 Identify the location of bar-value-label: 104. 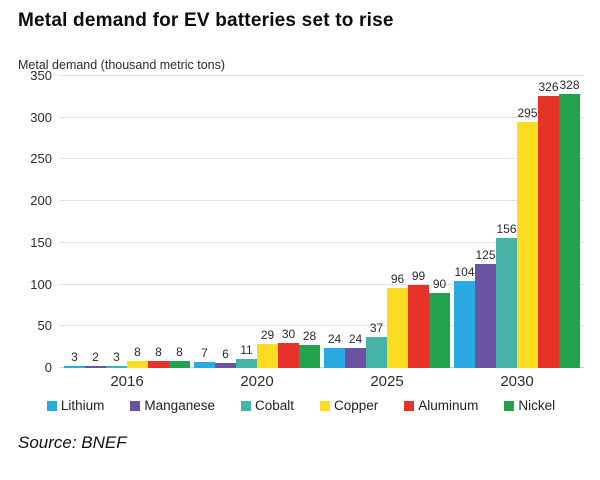
(464, 272).